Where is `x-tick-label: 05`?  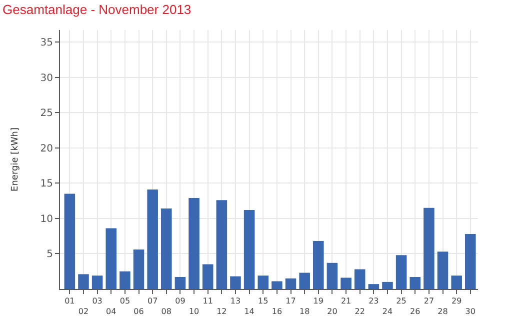 x-tick-label: 05 is located at coordinates (125, 301).